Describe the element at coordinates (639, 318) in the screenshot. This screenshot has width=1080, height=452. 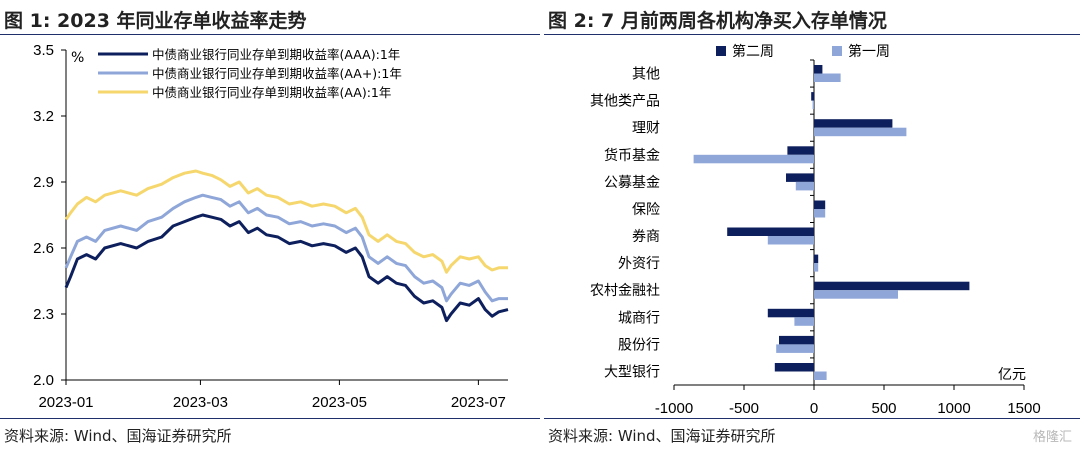
I see `category-label: 城商行` at that location.